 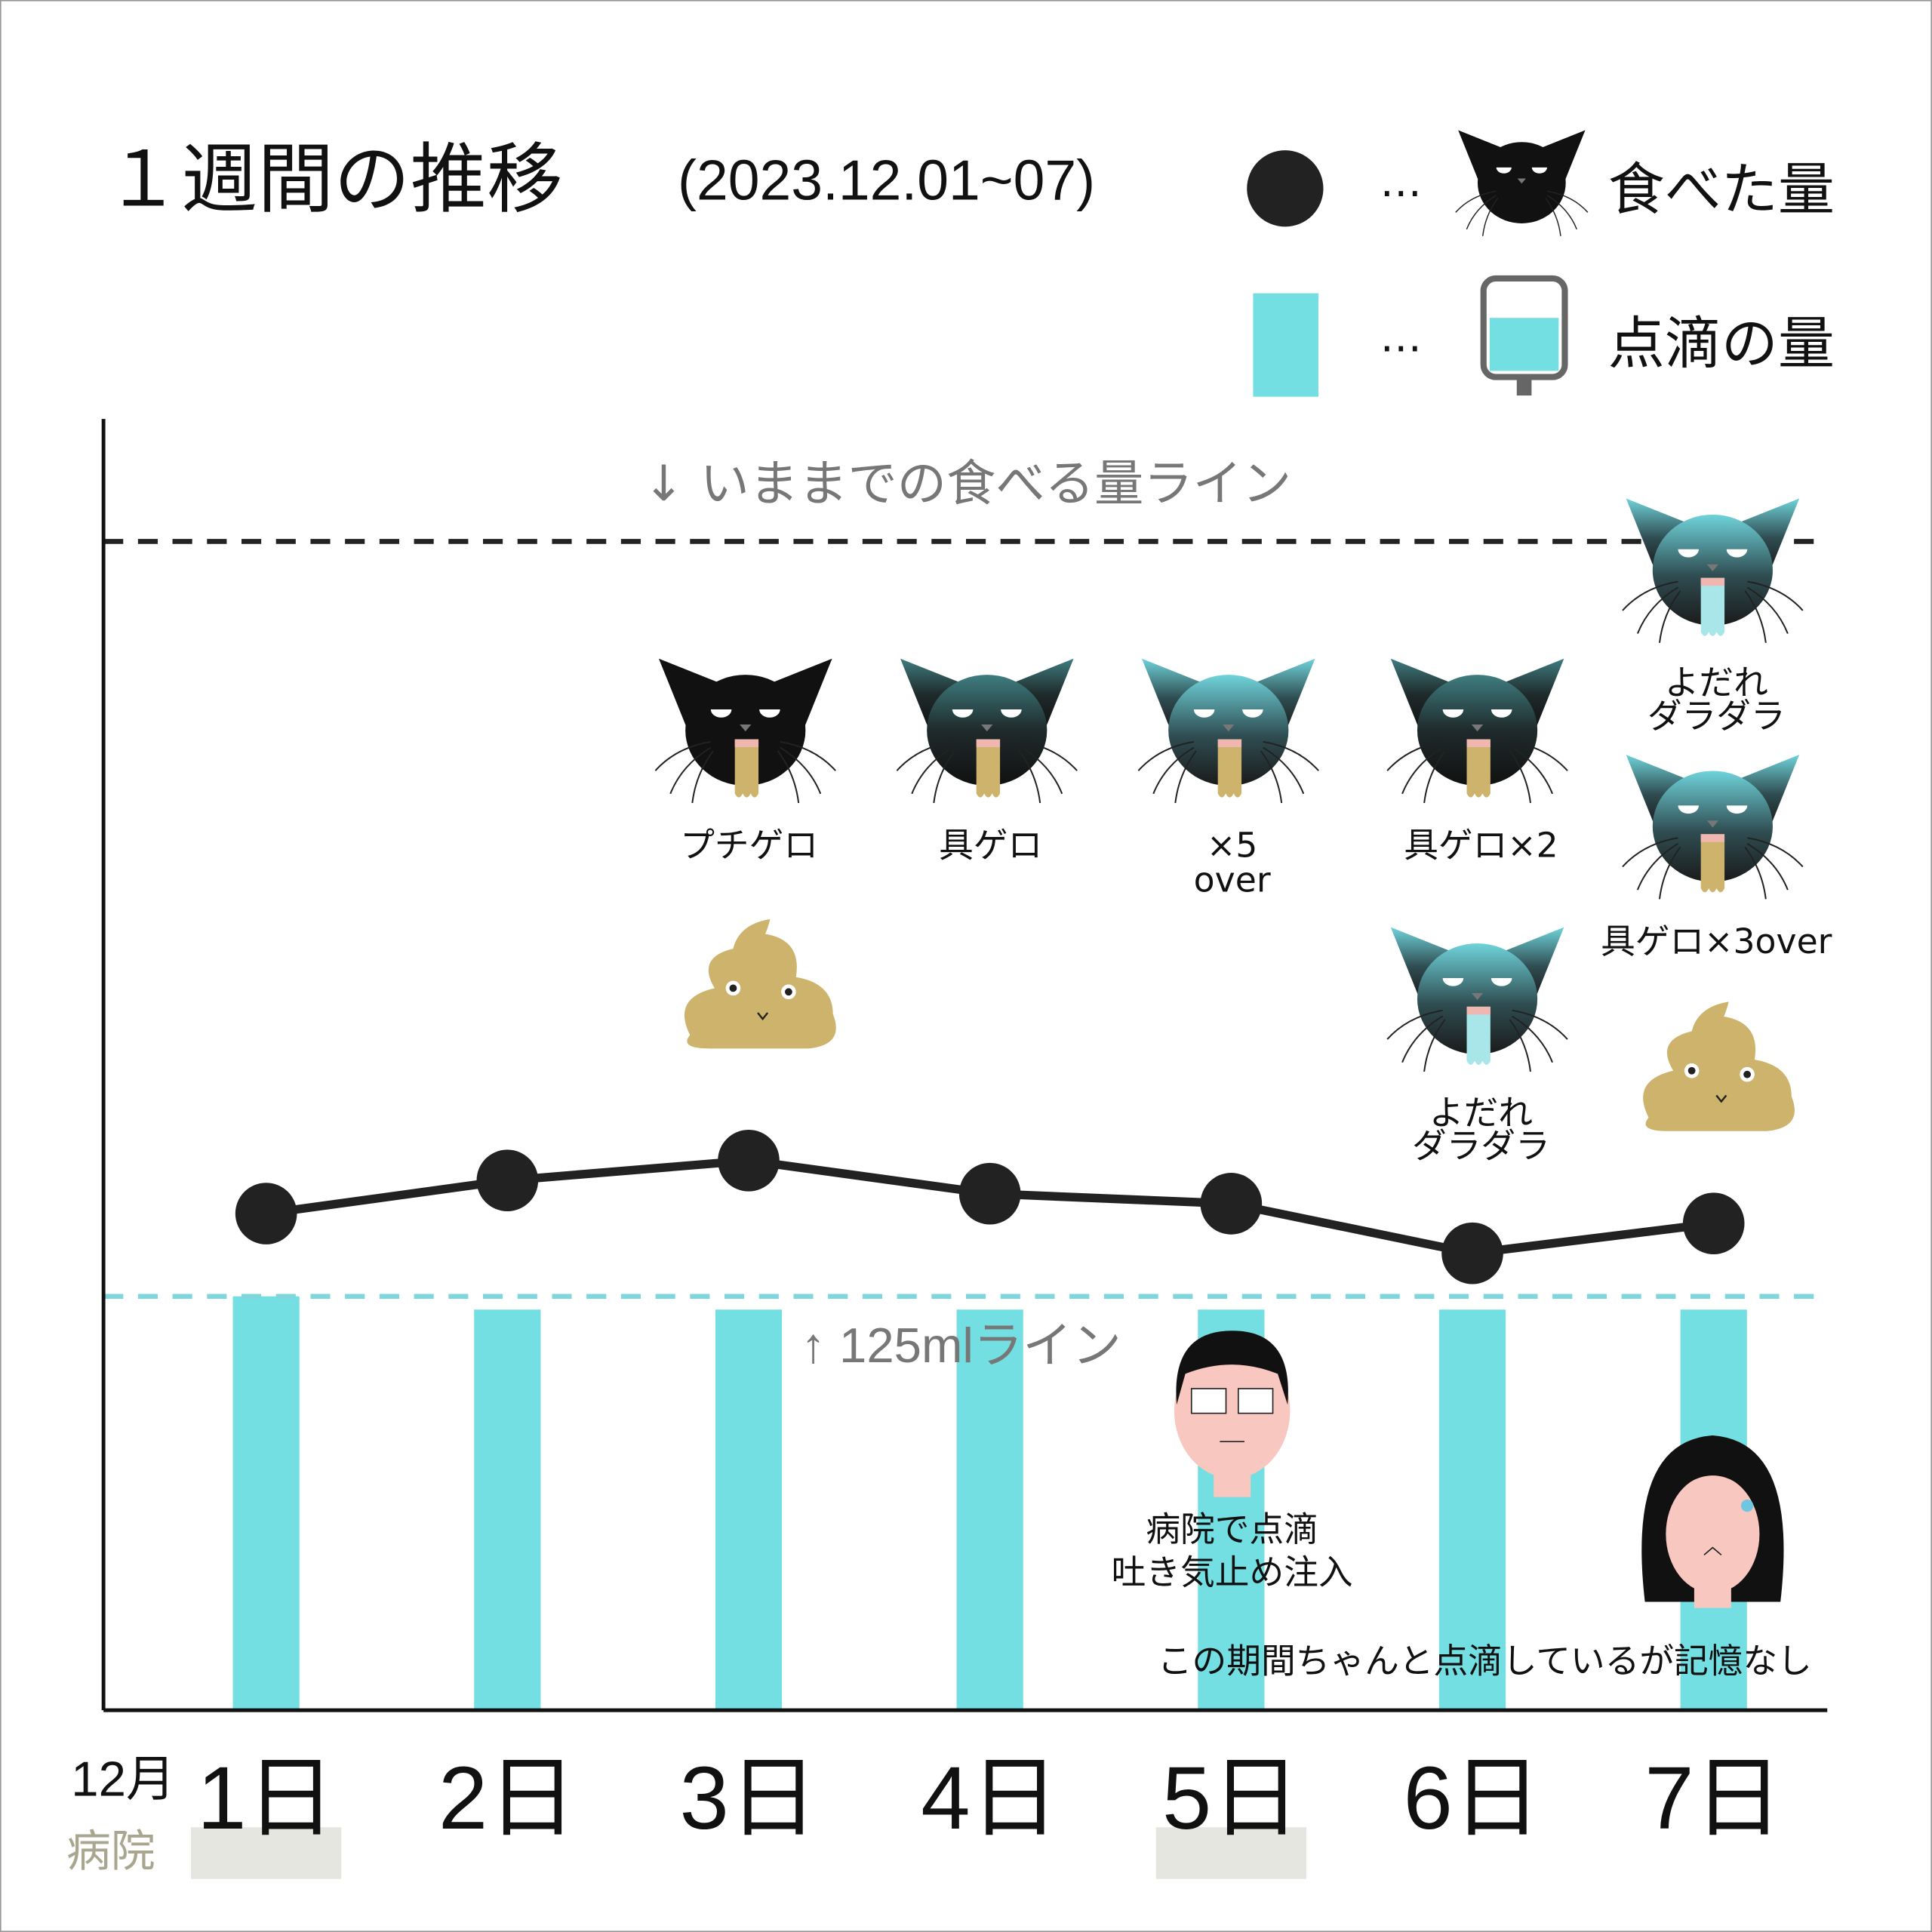 What do you see at coordinates (1716, 941) in the screenshot?
I see `annotation: 具ゲロ×3over` at bounding box center [1716, 941].